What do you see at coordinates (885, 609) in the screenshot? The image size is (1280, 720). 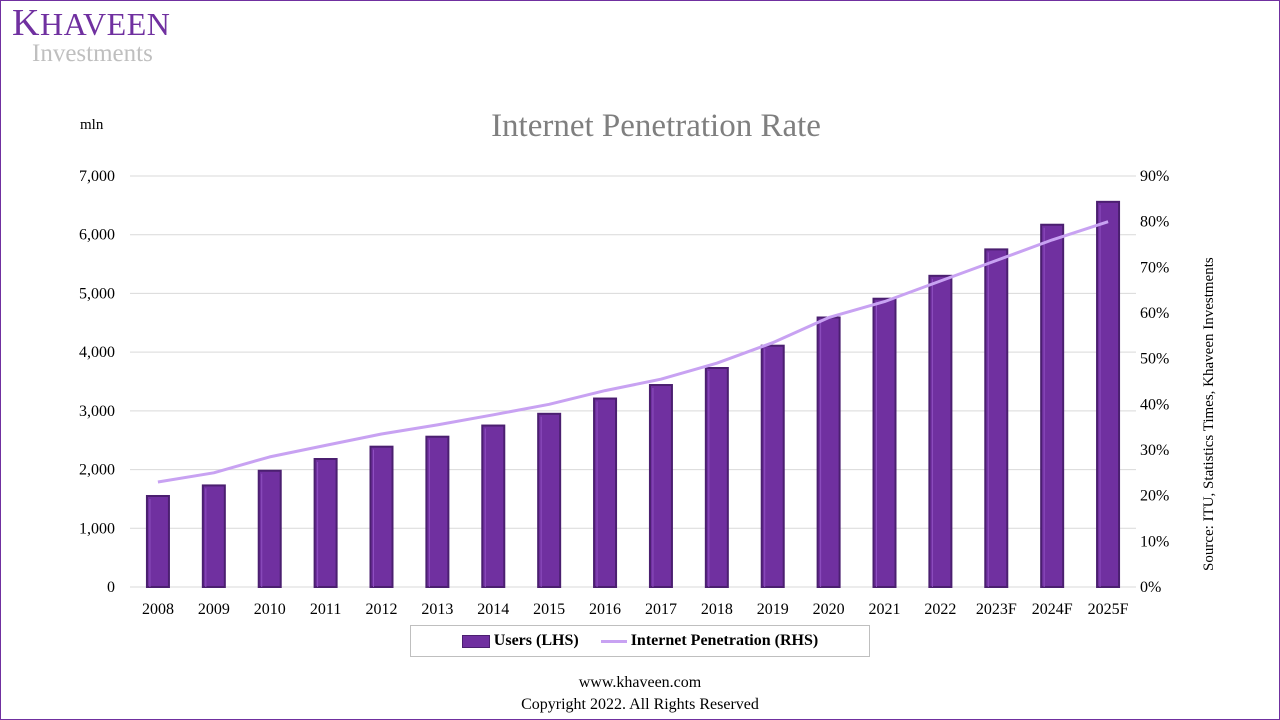 I see `x-tick-label: 2021` at bounding box center [885, 609].